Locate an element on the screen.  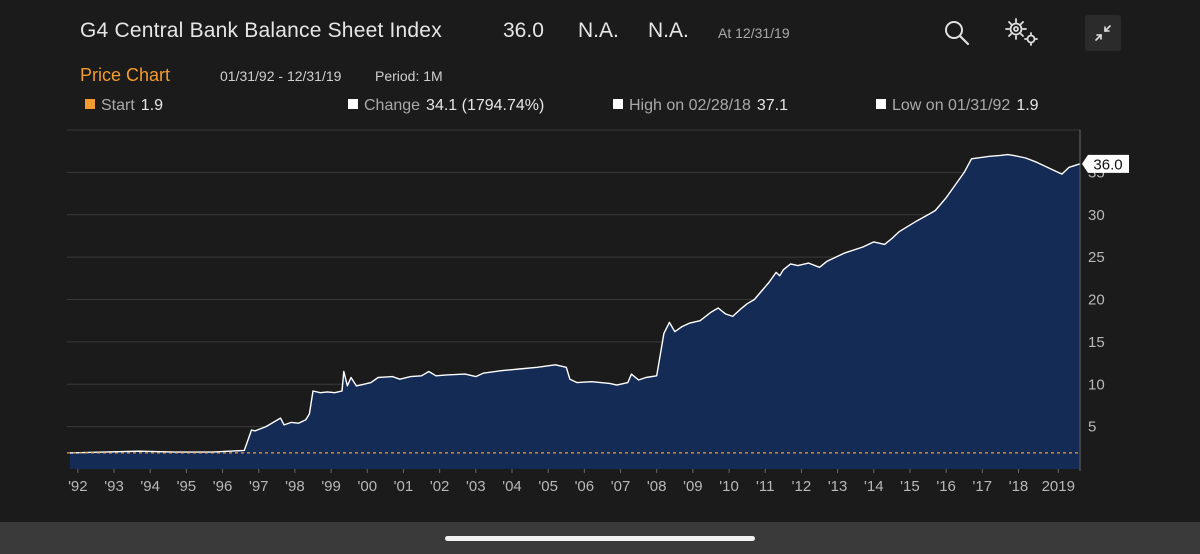
y-tick-label: 10 is located at coordinates (1096, 384).